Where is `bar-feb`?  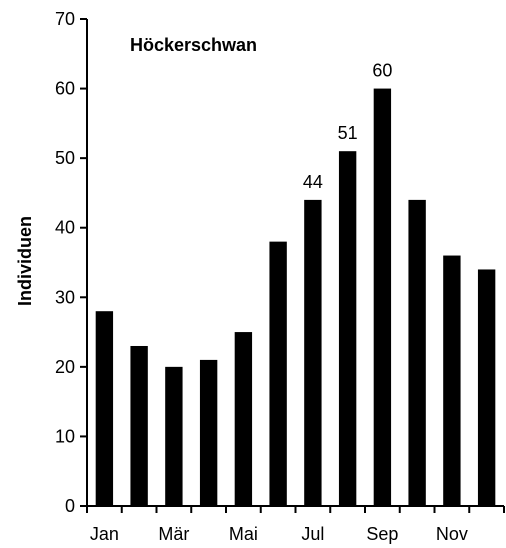 bar-feb is located at coordinates (139, 425).